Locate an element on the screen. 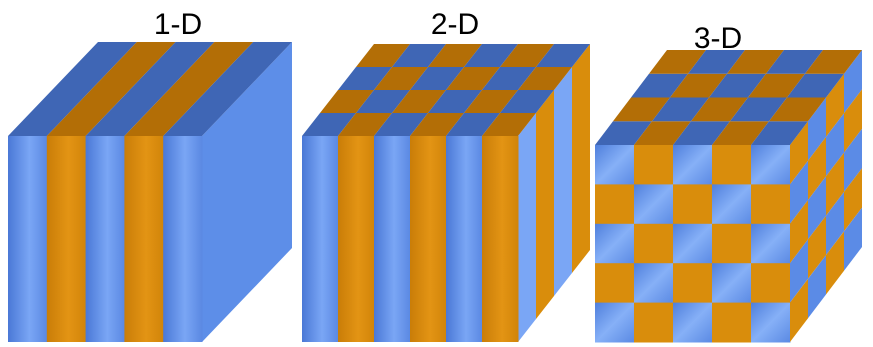 The image size is (873, 347). panel-label-2d: 2-D is located at coordinates (455, 24).